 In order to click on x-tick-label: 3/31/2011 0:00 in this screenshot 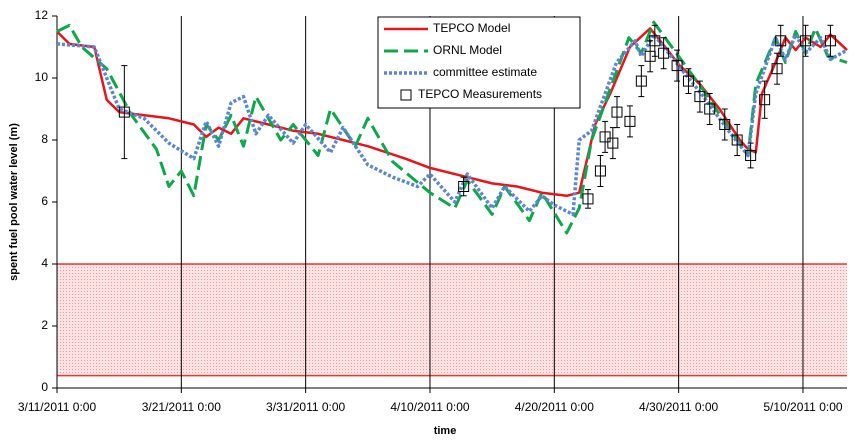, I will do `click(306, 407)`.